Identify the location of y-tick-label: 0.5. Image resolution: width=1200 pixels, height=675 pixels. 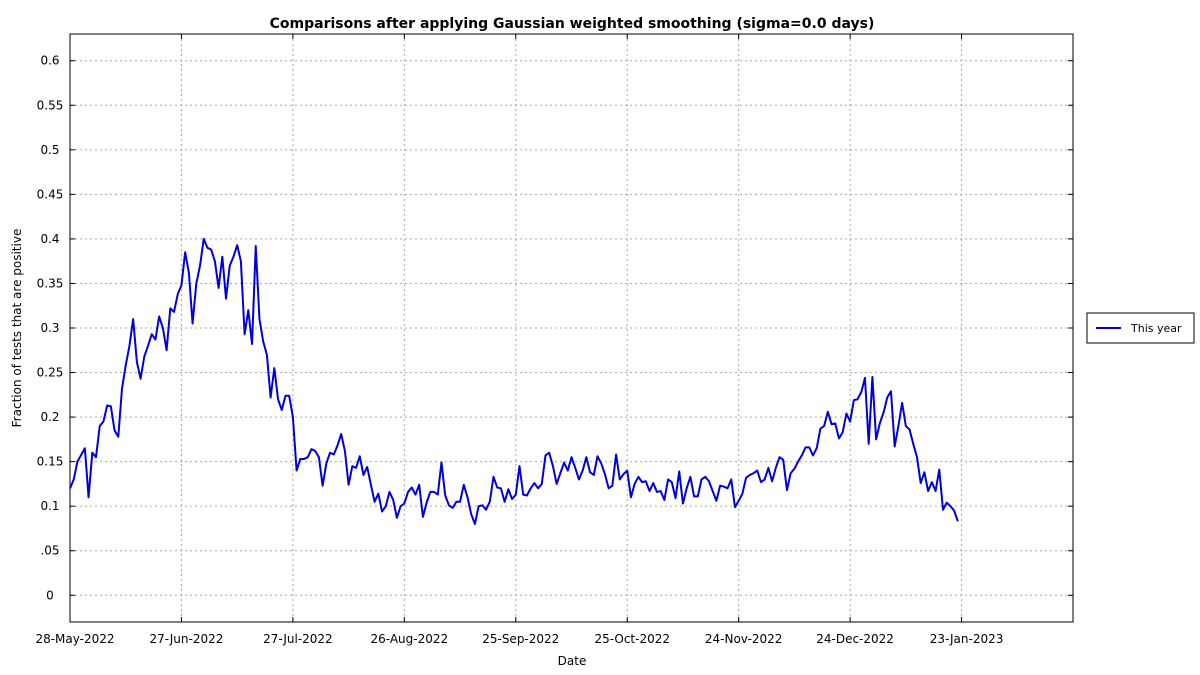
(49, 150).